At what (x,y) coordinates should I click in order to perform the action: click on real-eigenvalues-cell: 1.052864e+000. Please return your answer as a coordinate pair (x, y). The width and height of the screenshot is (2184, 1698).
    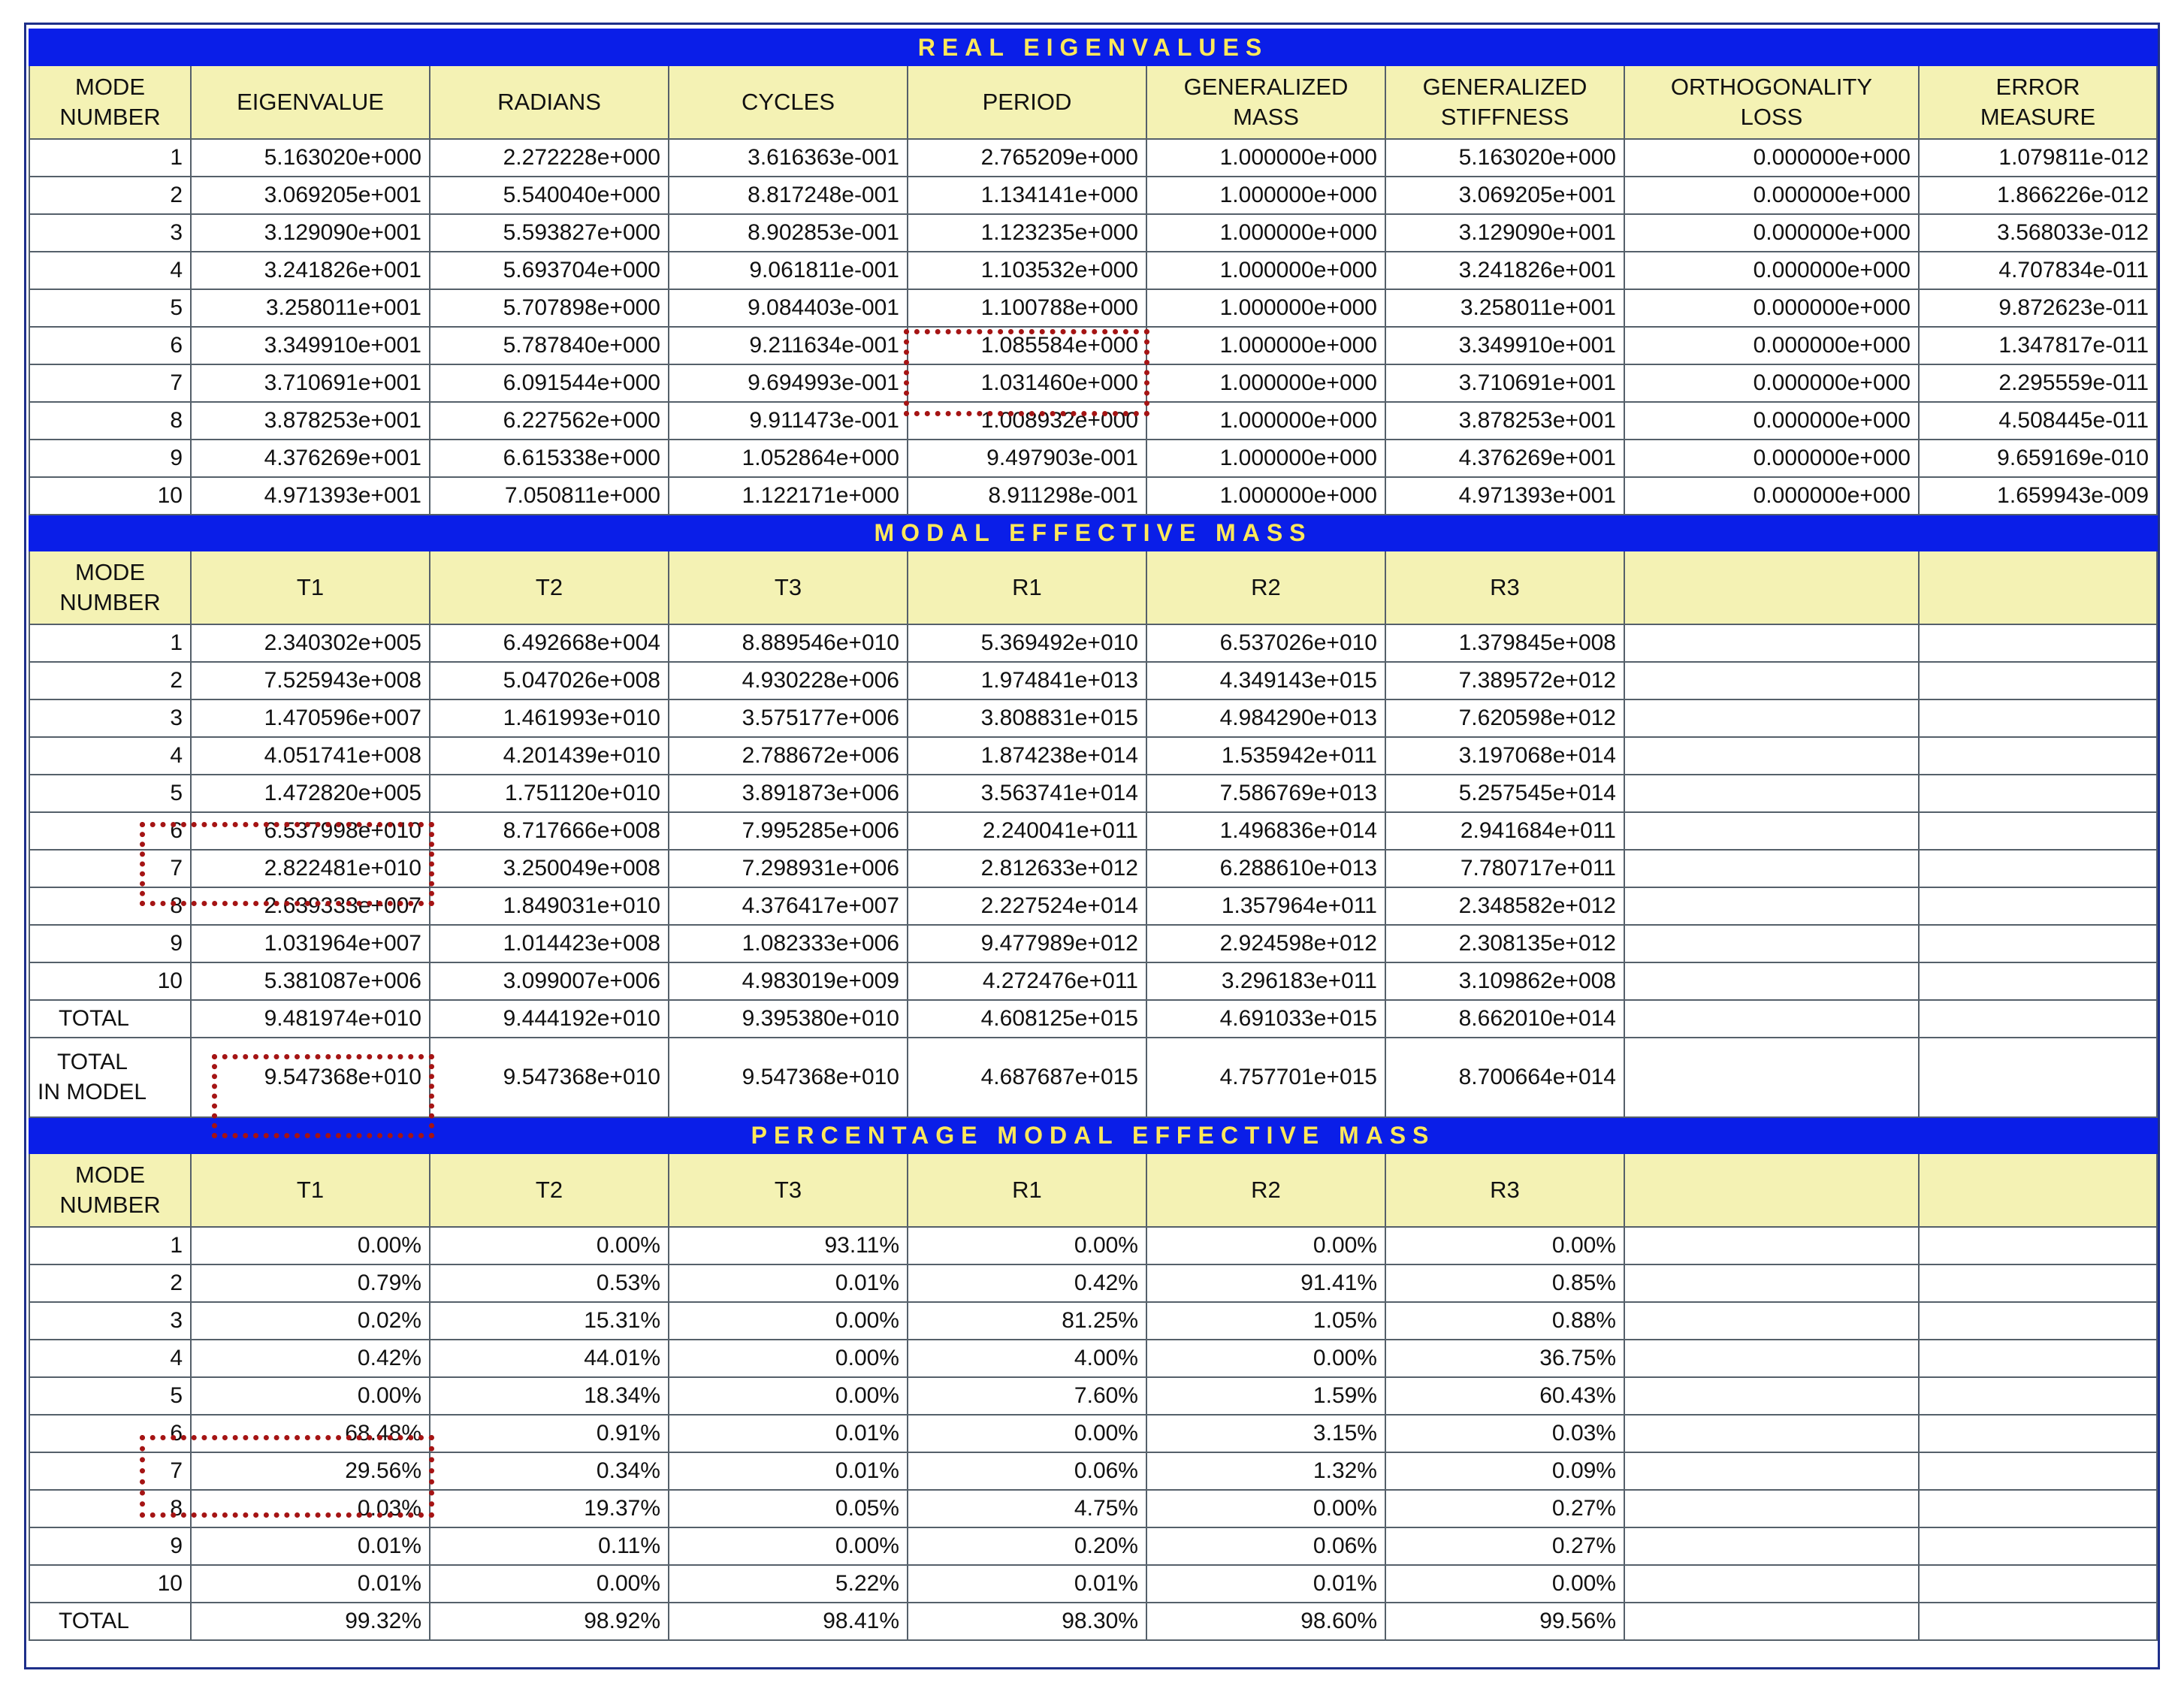
    Looking at the image, I should click on (788, 458).